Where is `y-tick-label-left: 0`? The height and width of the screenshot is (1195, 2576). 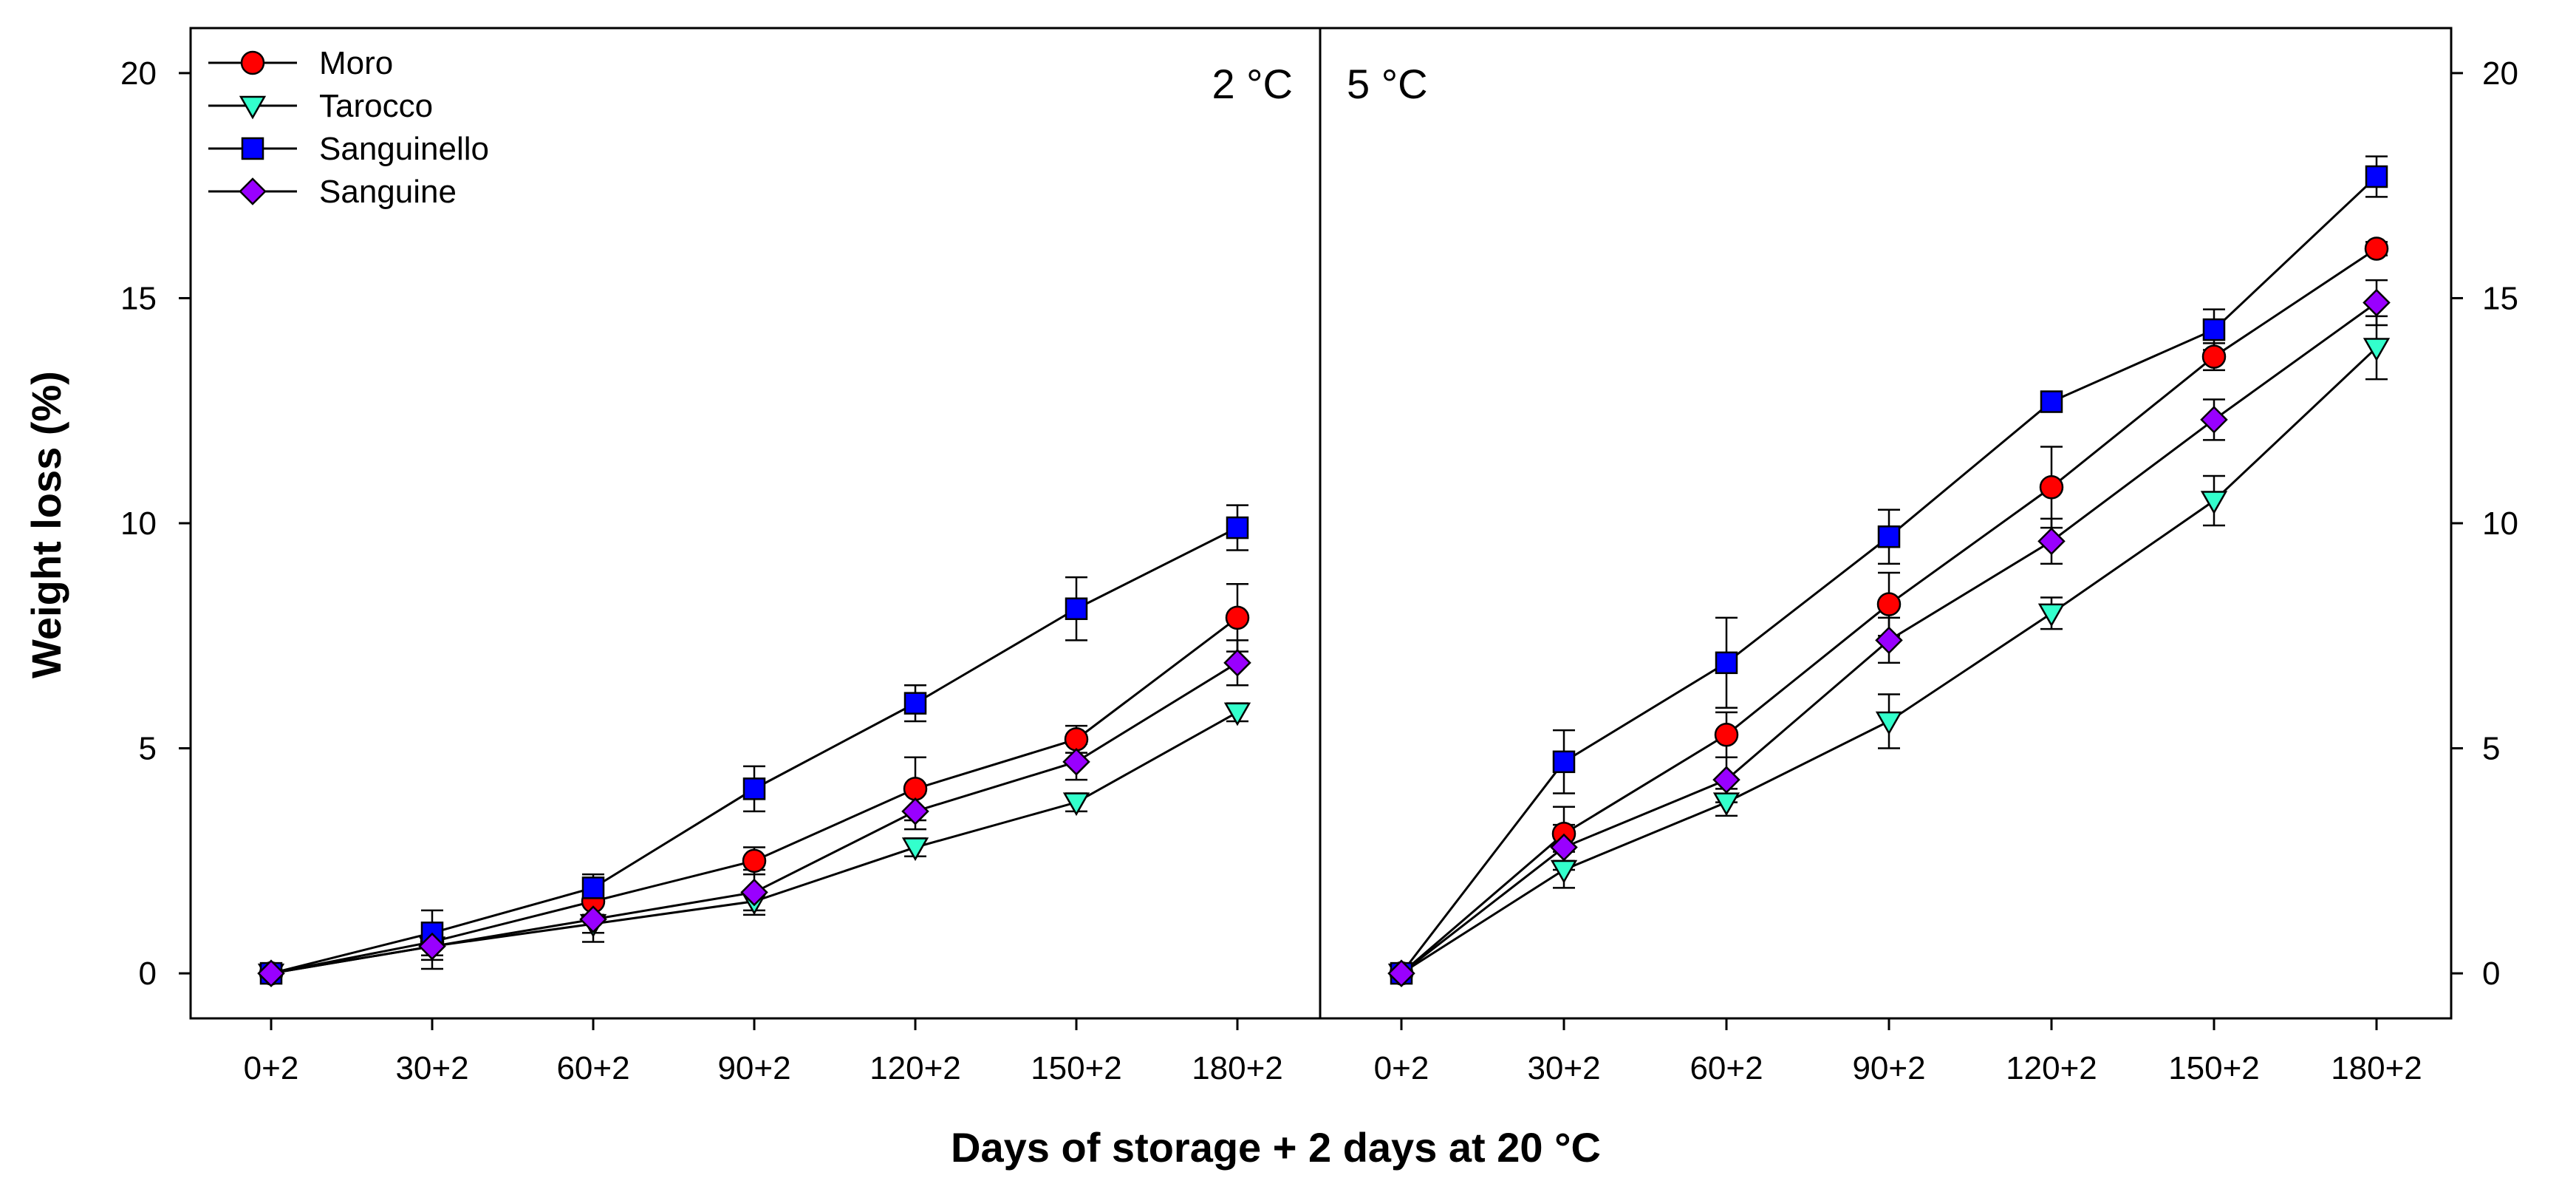 y-tick-label-left: 0 is located at coordinates (148, 974).